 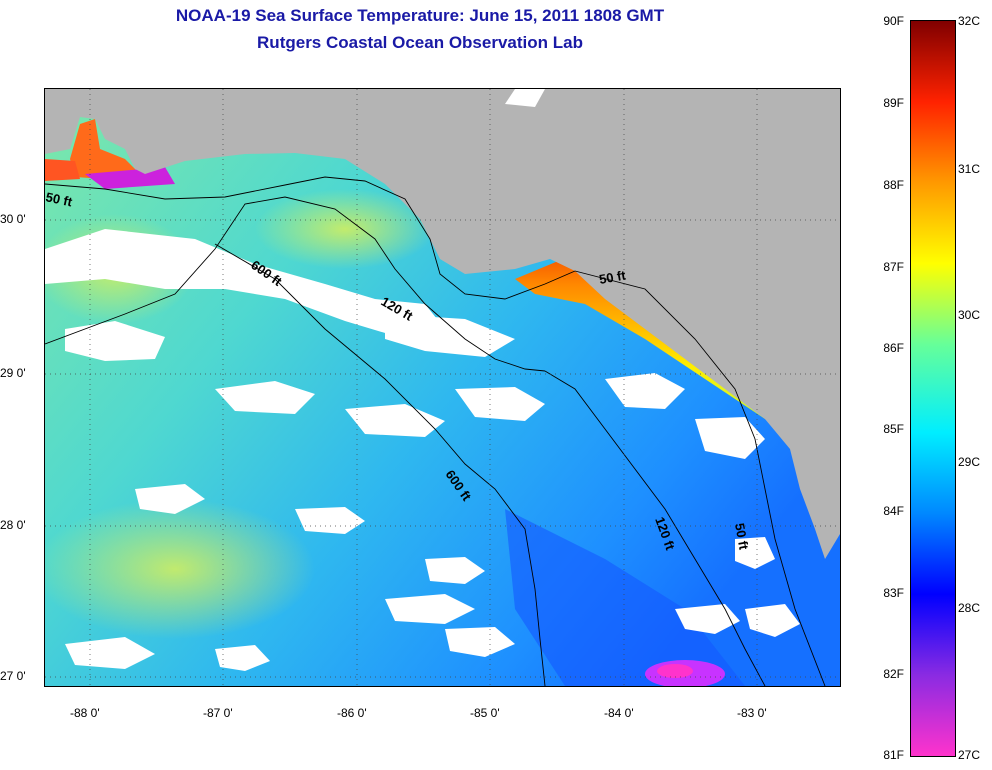 I want to click on colorbar-label-84f: 84F, so click(x=893, y=511).